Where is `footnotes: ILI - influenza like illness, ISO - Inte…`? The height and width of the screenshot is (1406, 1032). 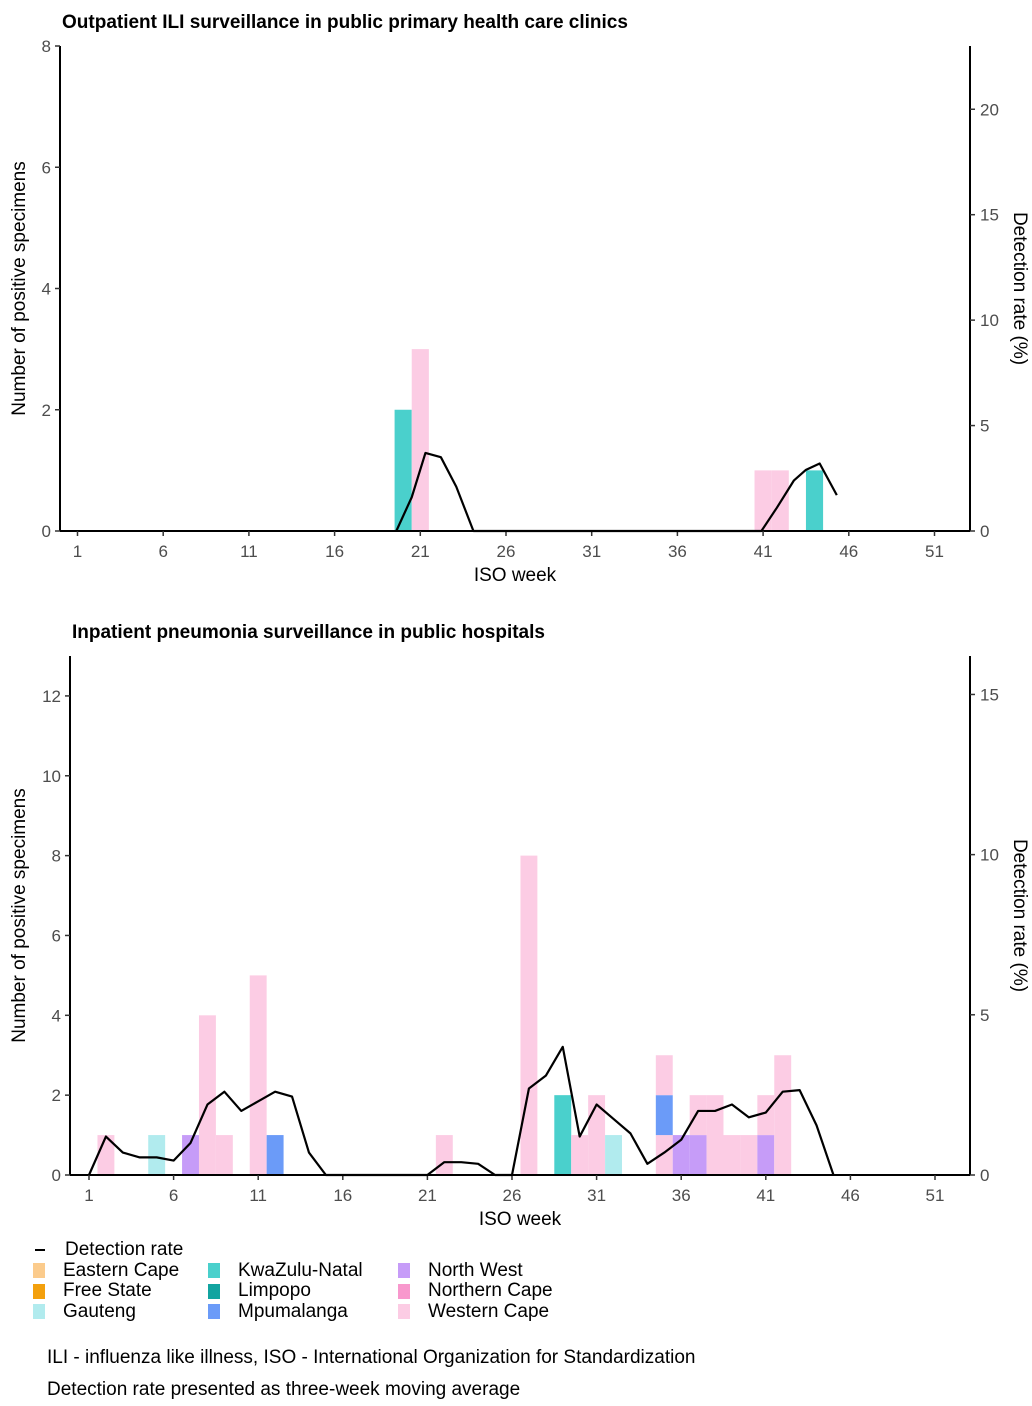 footnotes: ILI - influenza like illness, ISO - Inte… is located at coordinates (371, 1374).